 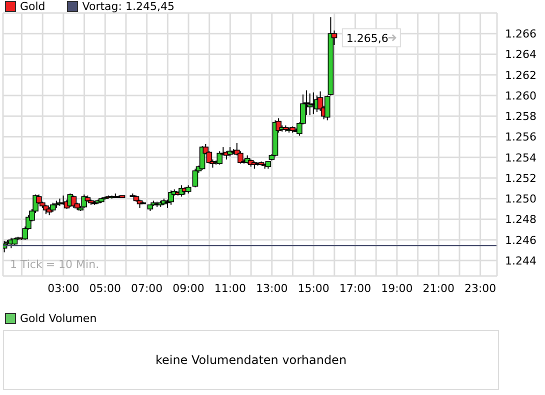 What do you see at coordinates (64, 288) in the screenshot?
I see `x-tick-label: 03:00` at bounding box center [64, 288].